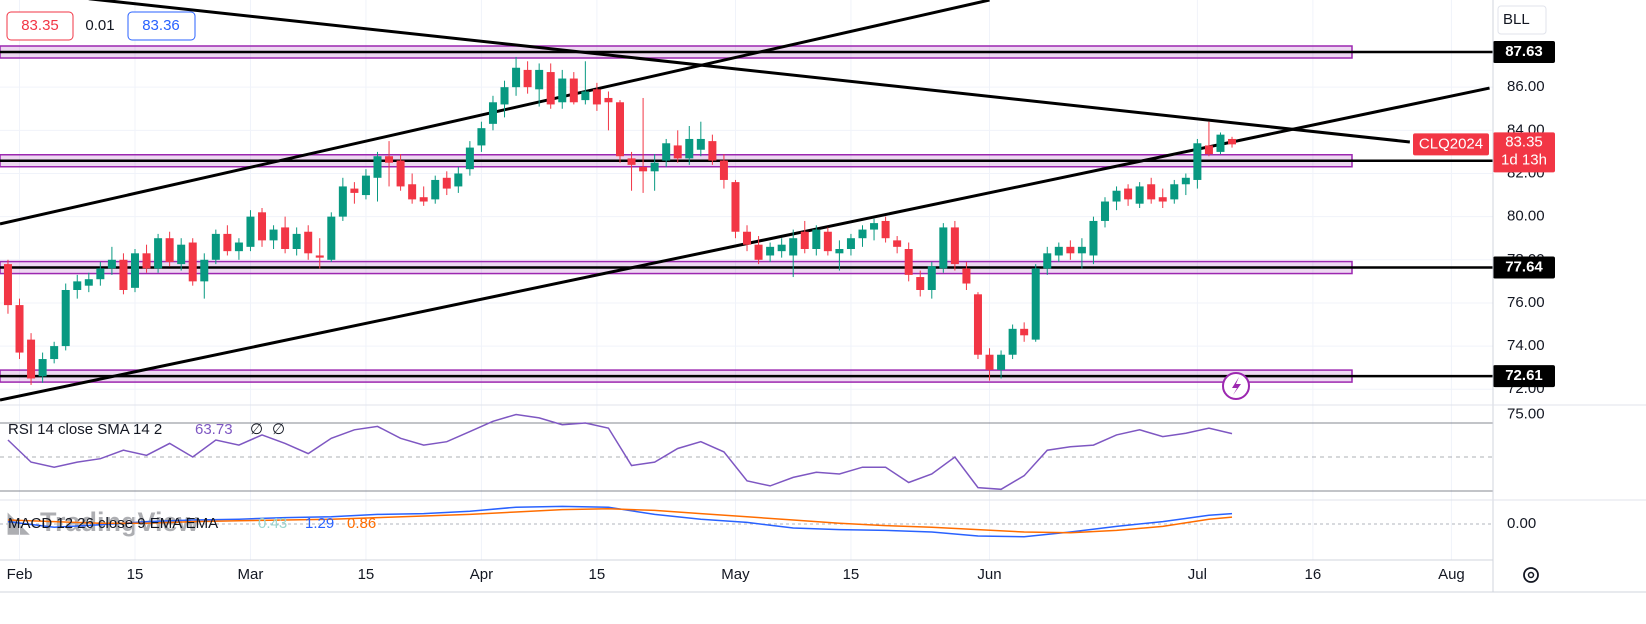 The width and height of the screenshot is (1646, 624). Describe the element at coordinates (481, 574) in the screenshot. I see `x-tick-label: Apr` at that location.